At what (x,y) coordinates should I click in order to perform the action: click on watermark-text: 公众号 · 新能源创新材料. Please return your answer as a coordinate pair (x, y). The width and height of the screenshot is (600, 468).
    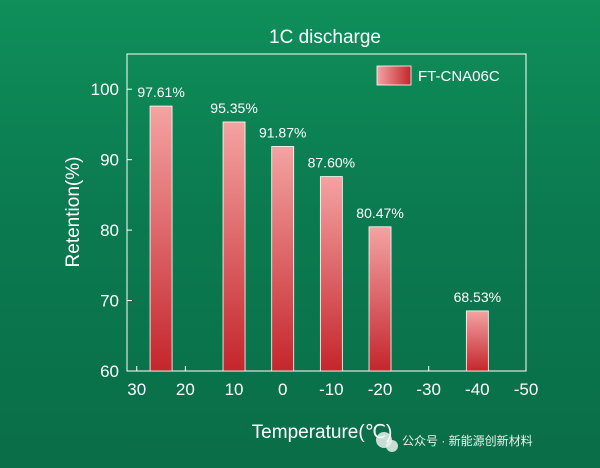
    Looking at the image, I should click on (467, 440).